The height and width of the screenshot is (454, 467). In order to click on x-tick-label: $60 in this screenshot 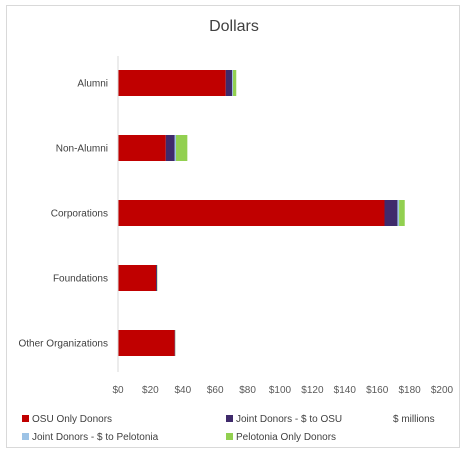, I will do `click(215, 390)`.